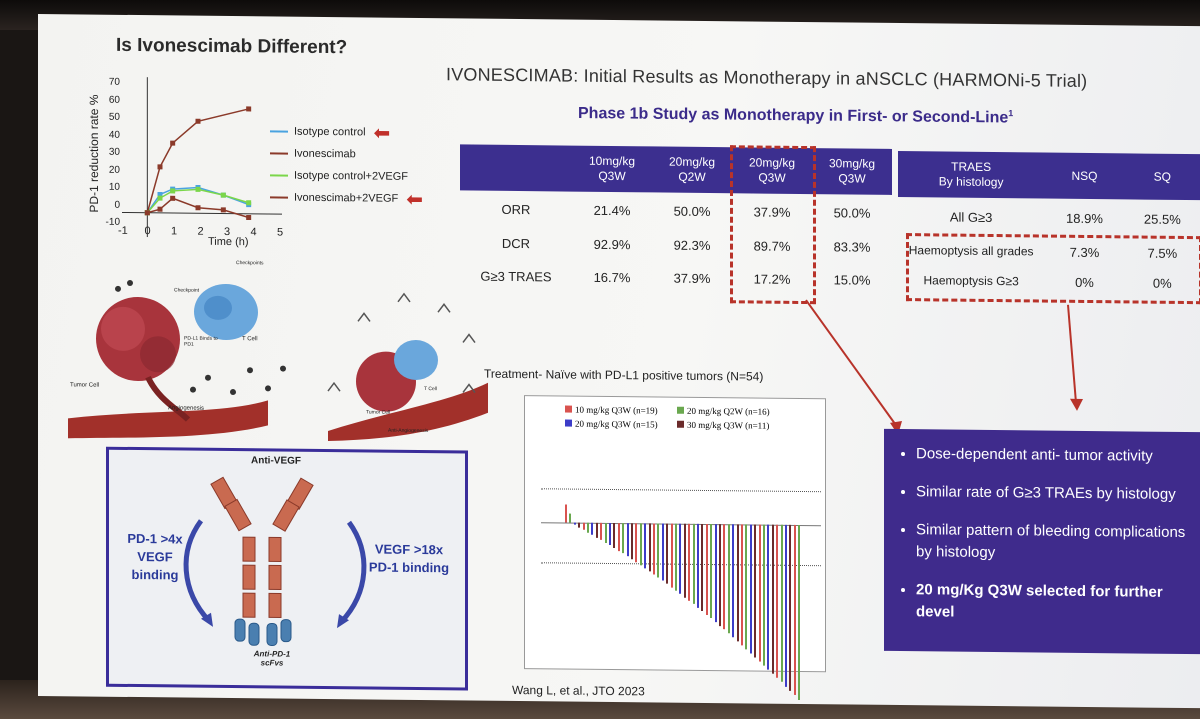 The image size is (1200, 719). What do you see at coordinates (944, 367) in the screenshot?
I see `connector-arrows` at bounding box center [944, 367].